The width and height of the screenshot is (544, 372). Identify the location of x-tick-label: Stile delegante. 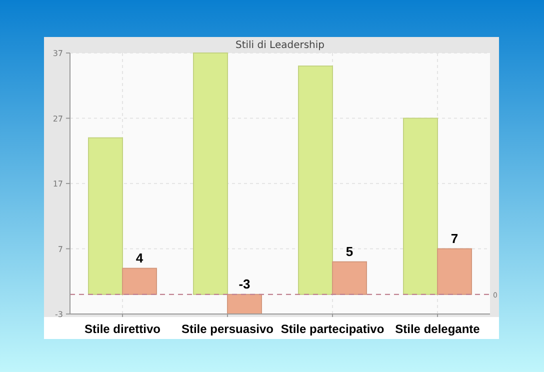
(437, 329).